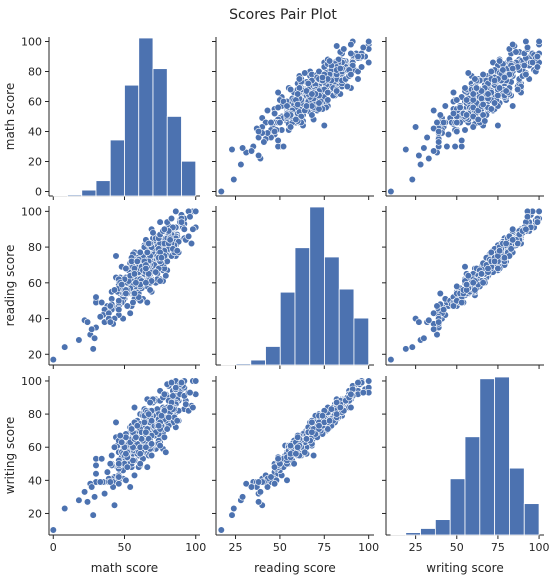 The image size is (551, 581). I want to click on y-tick-label: 80, so click(35, 72).